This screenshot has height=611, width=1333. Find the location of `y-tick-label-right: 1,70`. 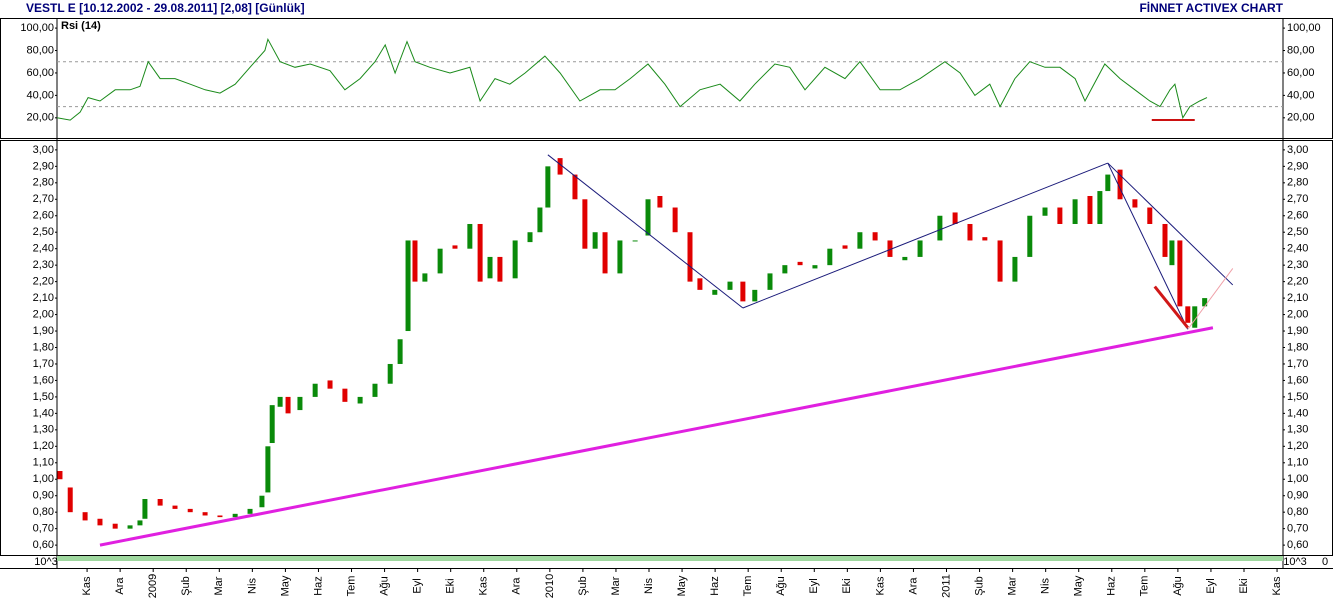

y-tick-label-right: 1,70 is located at coordinates (1297, 364).